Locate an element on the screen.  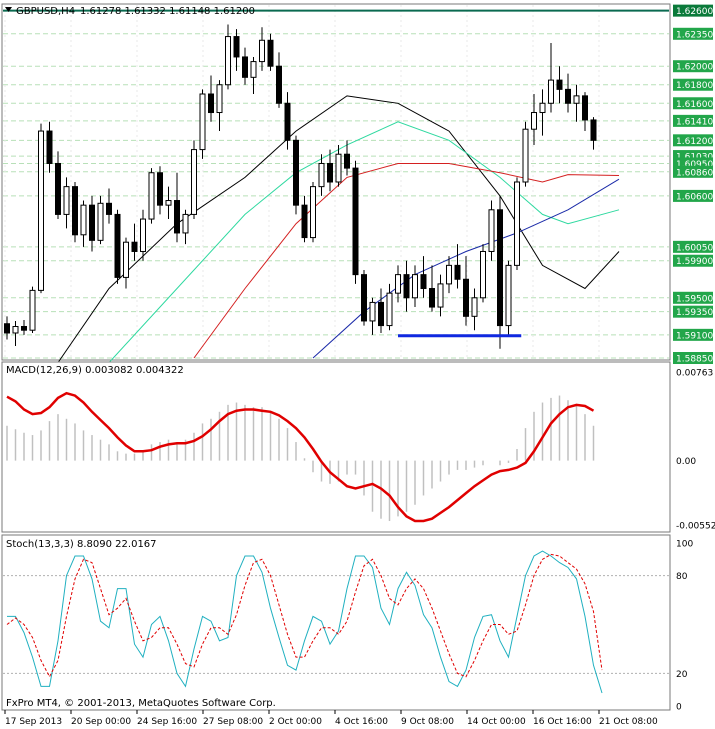
macd-y-axis: 0.00763 0.00 -0.005528 is located at coordinates (695, 449).